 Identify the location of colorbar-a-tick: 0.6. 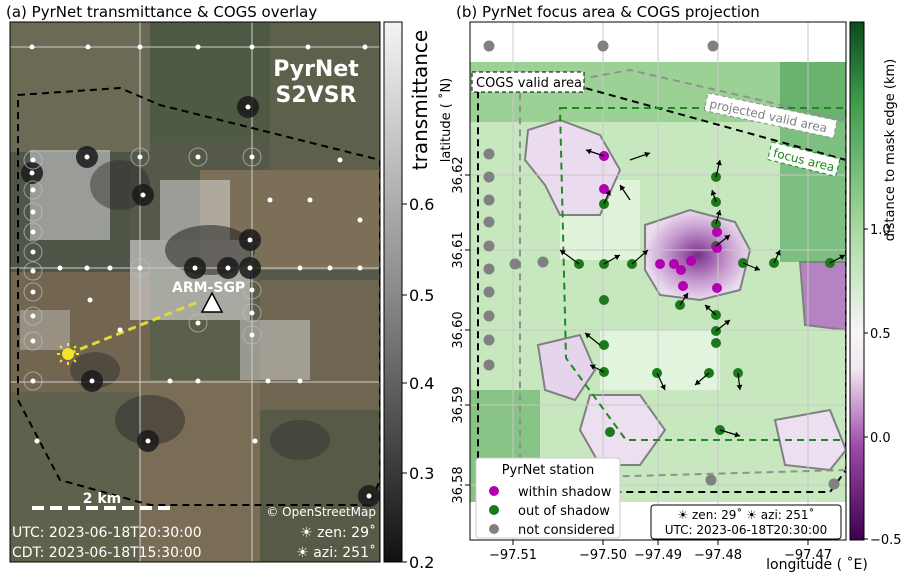
(421, 204).